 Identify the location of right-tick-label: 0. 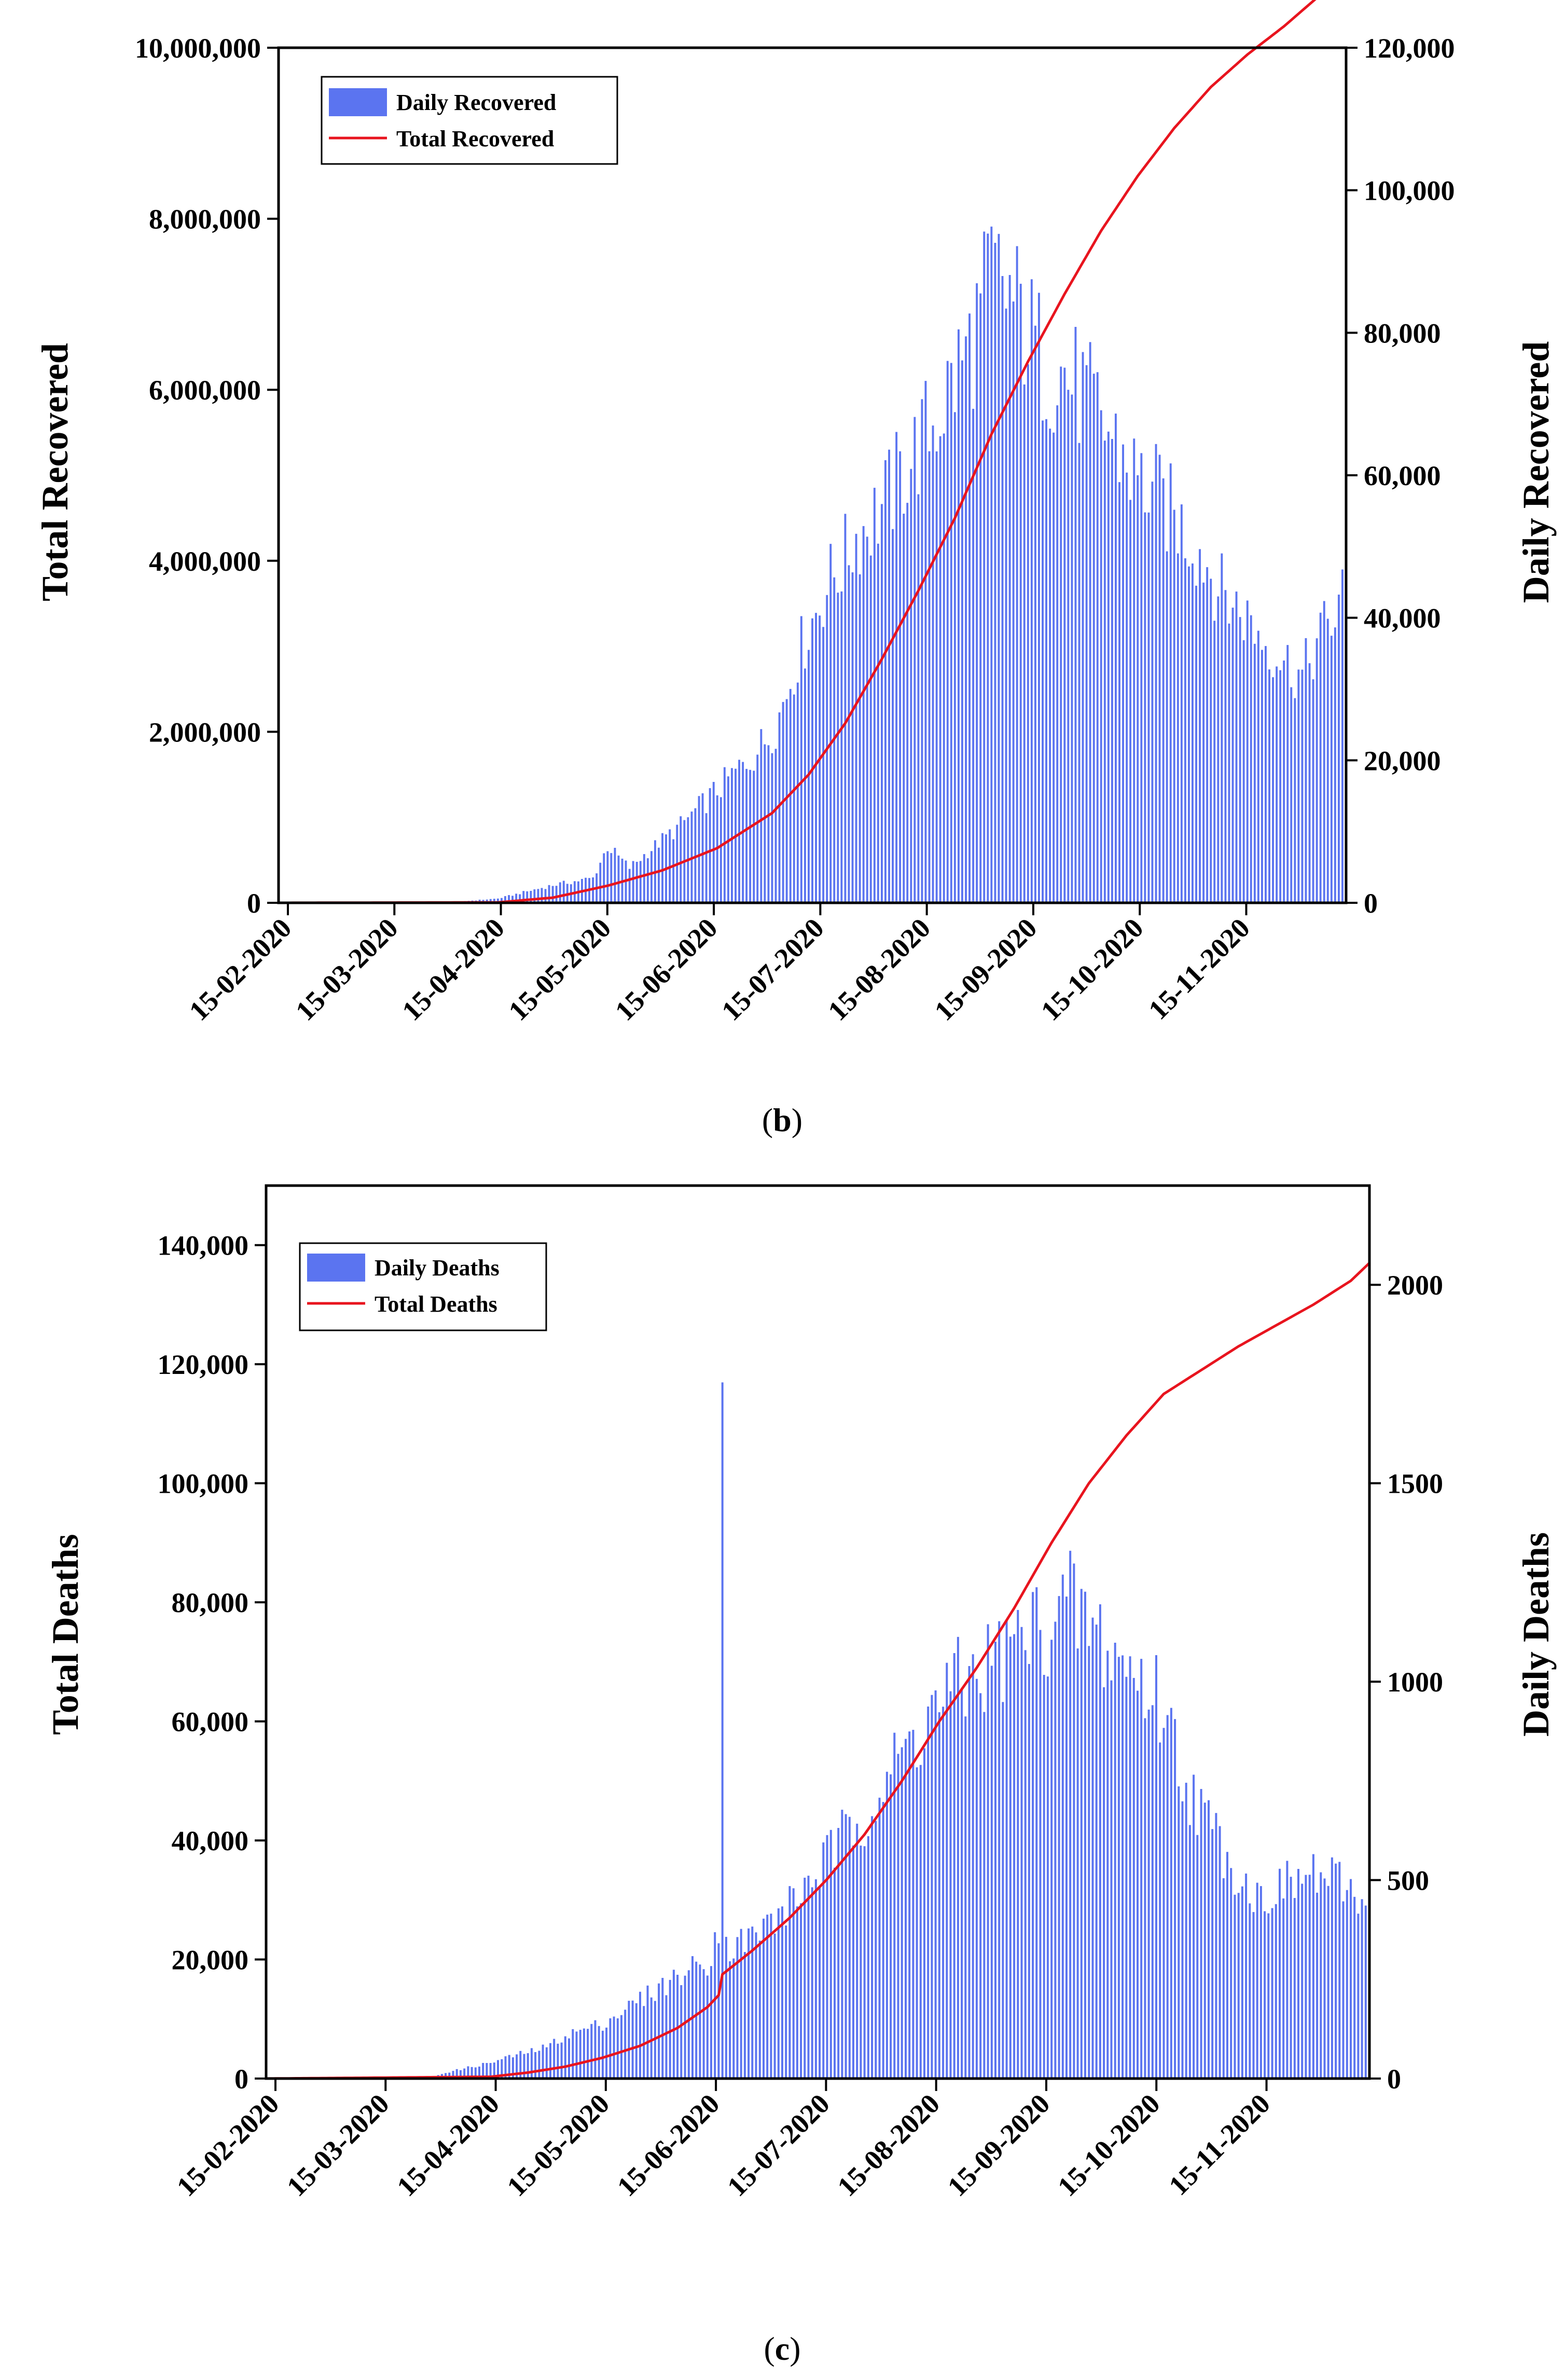
(1394, 2079).